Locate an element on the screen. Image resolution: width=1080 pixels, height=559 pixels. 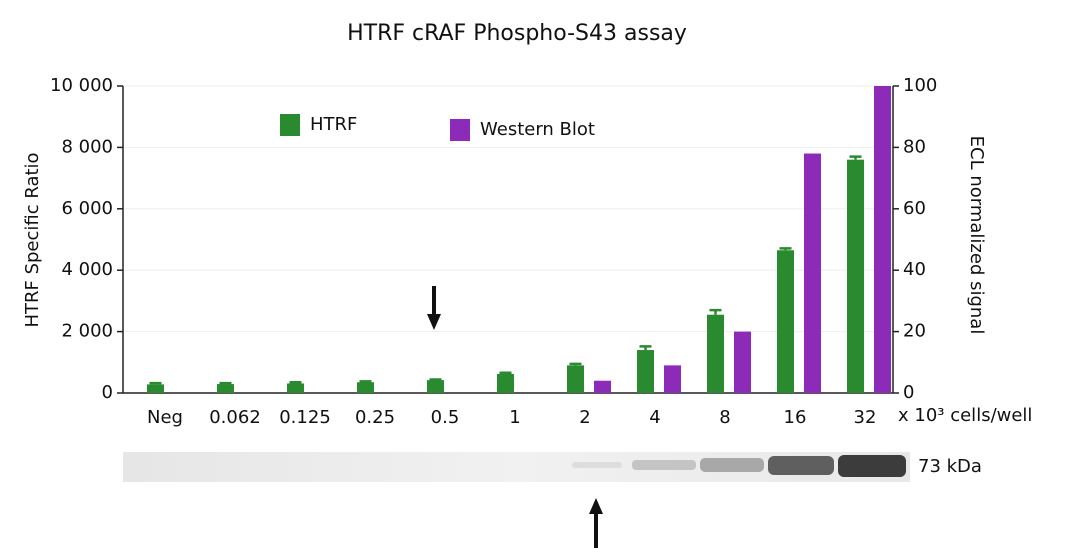
x-tick-label: 0.25 is located at coordinates (375, 417).